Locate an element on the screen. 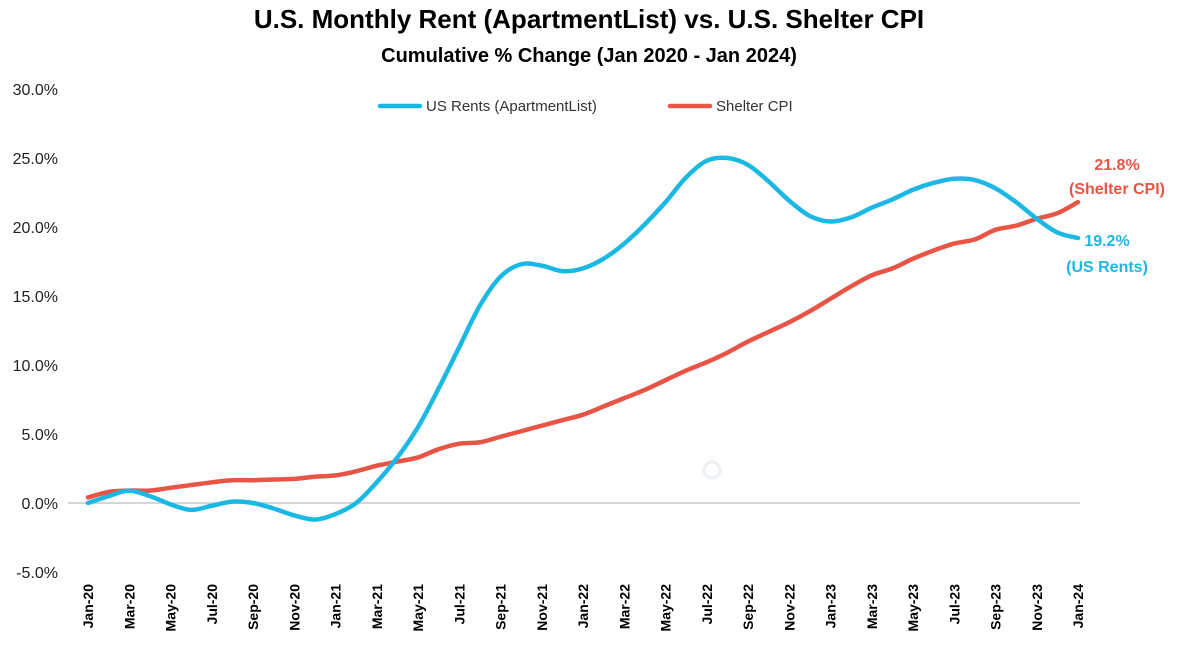  y-tick-label: 25.0% is located at coordinates (35, 159).